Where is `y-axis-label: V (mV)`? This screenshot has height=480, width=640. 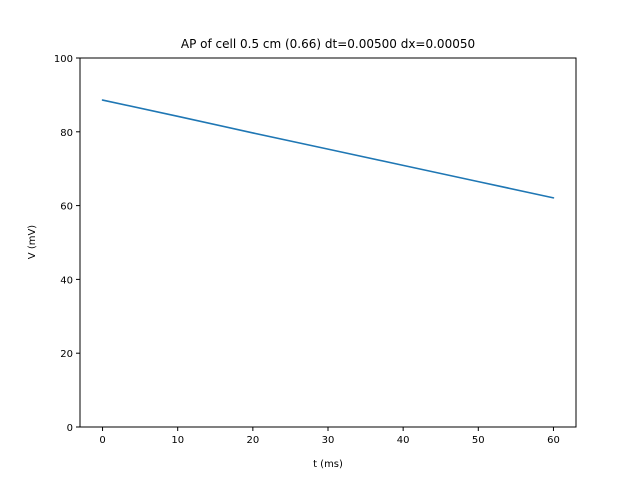
y-axis-label: V (mV) is located at coordinates (32, 242).